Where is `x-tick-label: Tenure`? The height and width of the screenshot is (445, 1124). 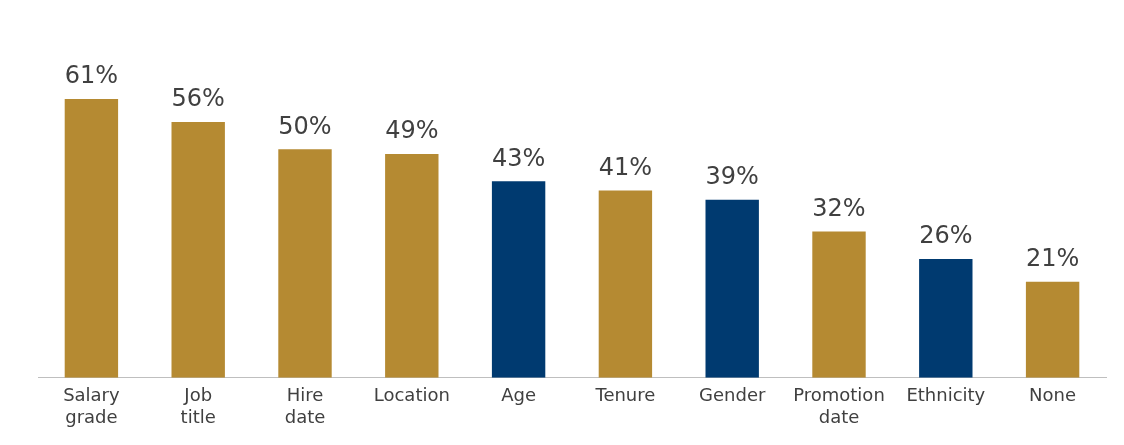 x-tick-label: Tenure is located at coordinates (625, 395).